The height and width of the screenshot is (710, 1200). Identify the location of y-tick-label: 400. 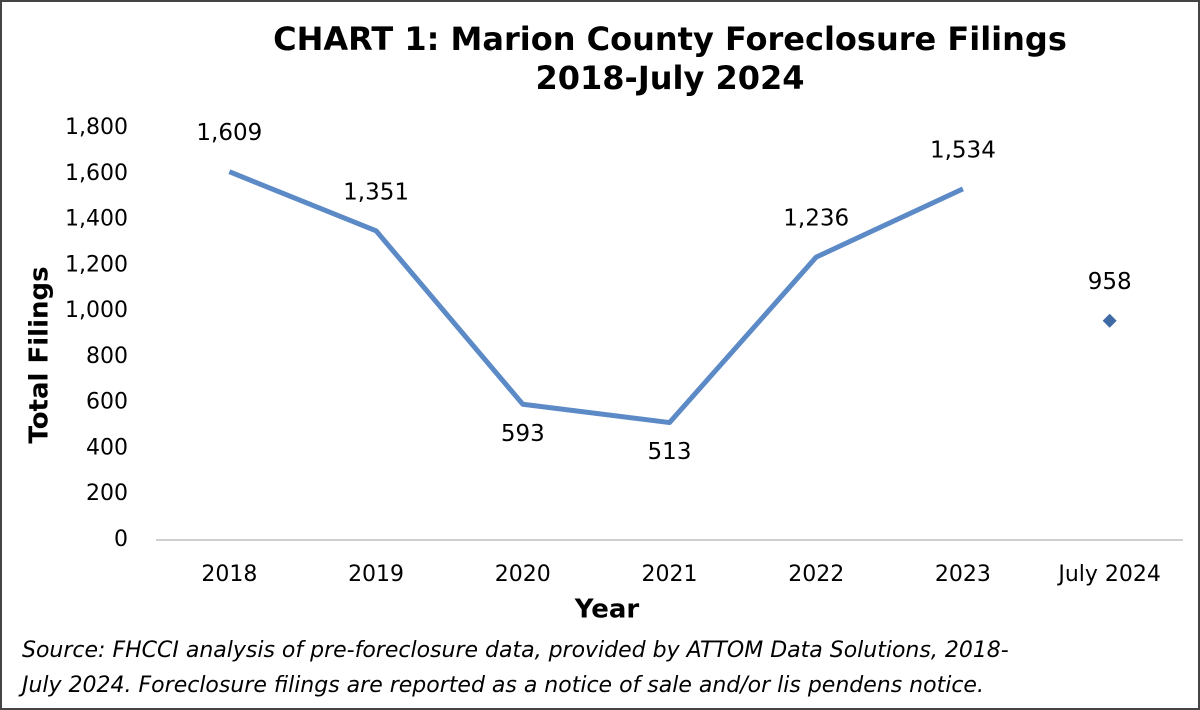
(107, 447).